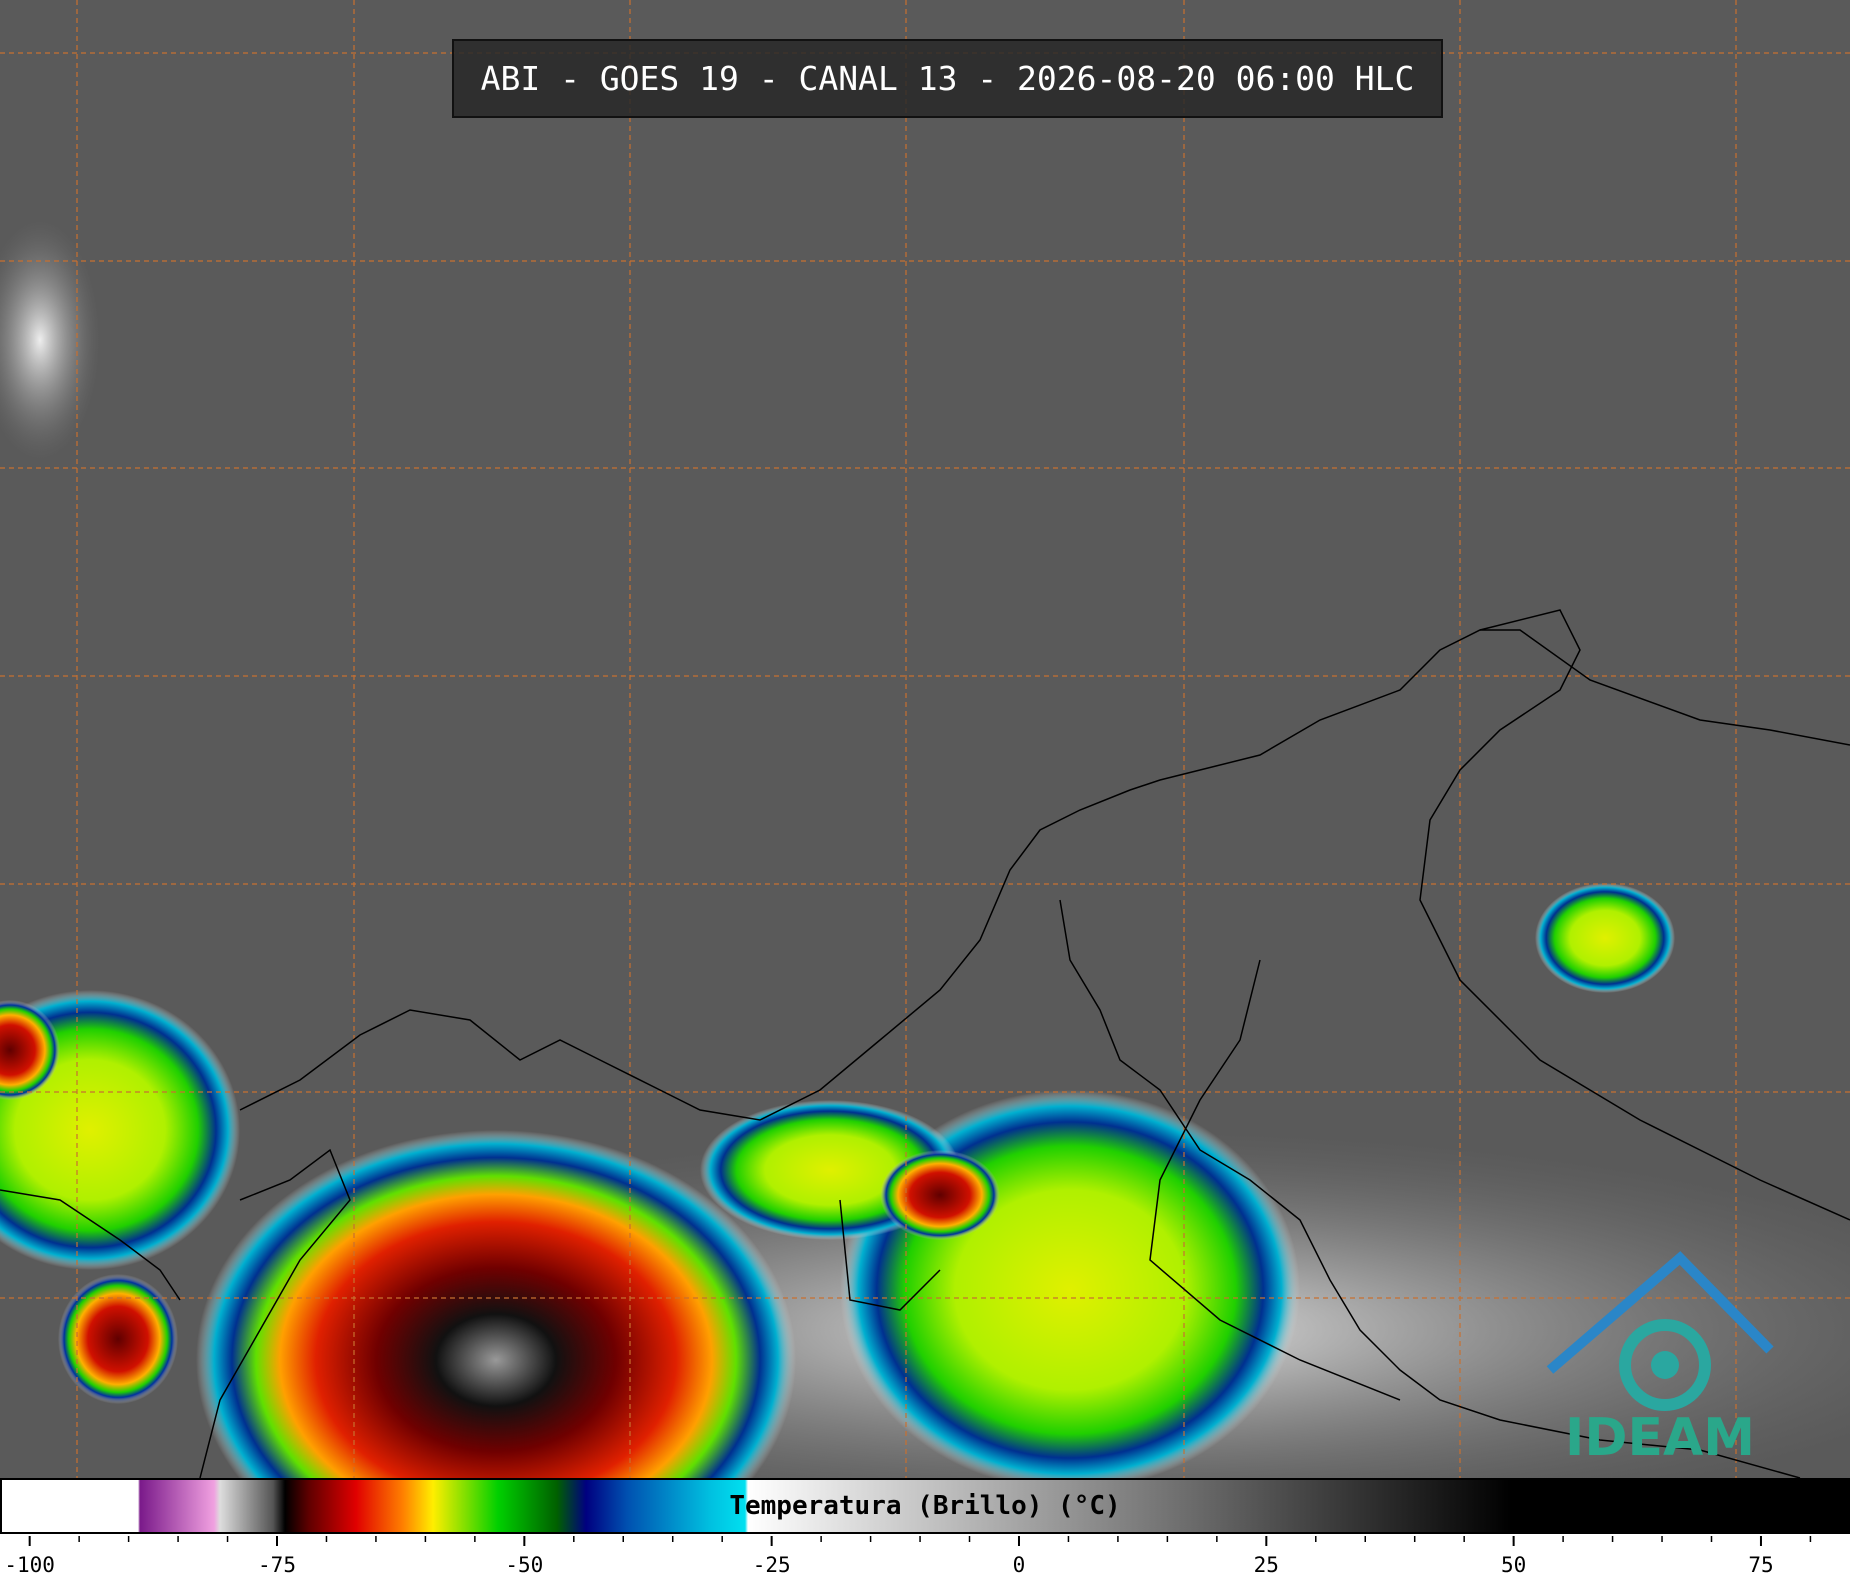  What do you see at coordinates (524, 1565) in the screenshot?
I see `tick-label: -50` at bounding box center [524, 1565].